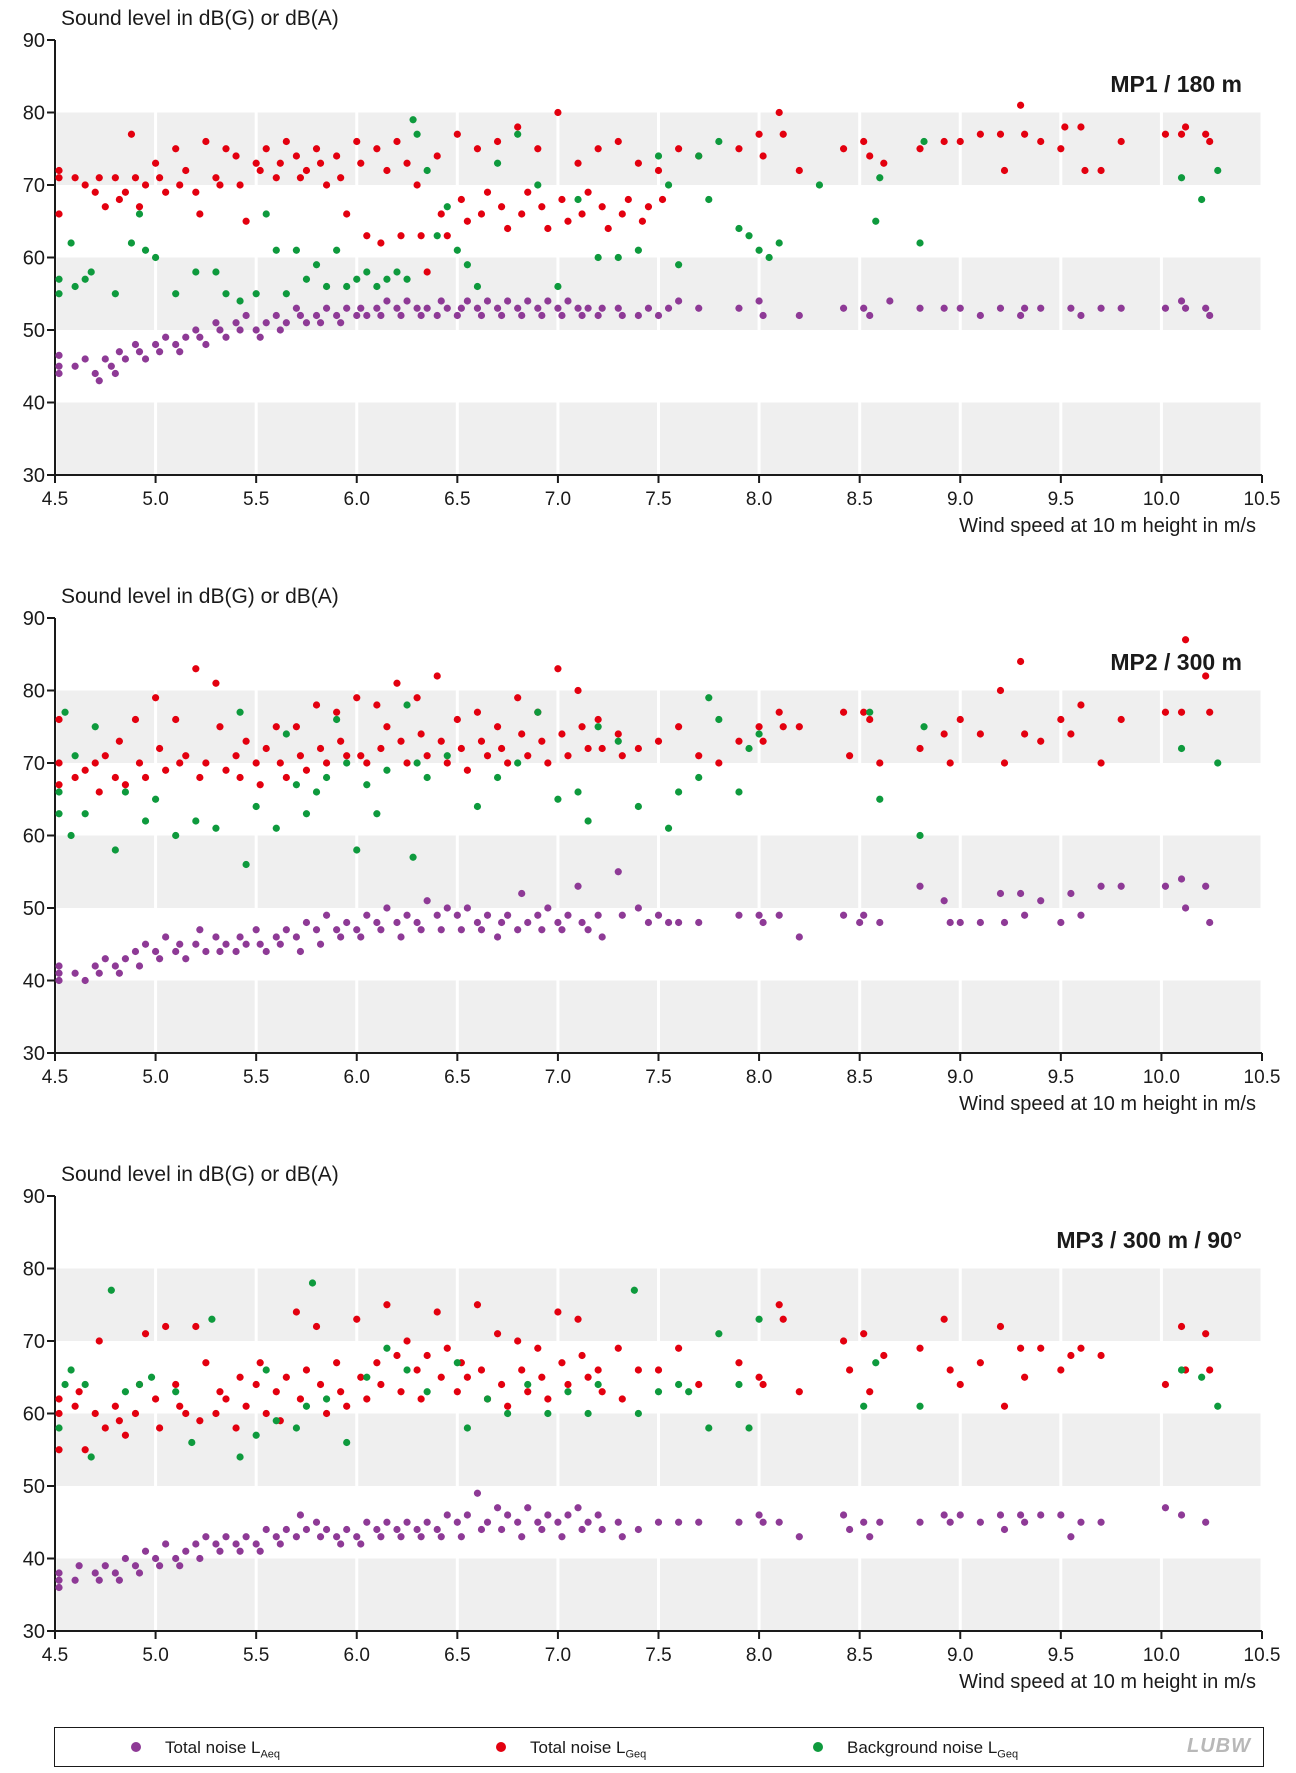 Image resolution: width=1296 pixels, height=1773 pixels. What do you see at coordinates (818, 1746) in the screenshot?
I see `legend-marker-green` at bounding box center [818, 1746].